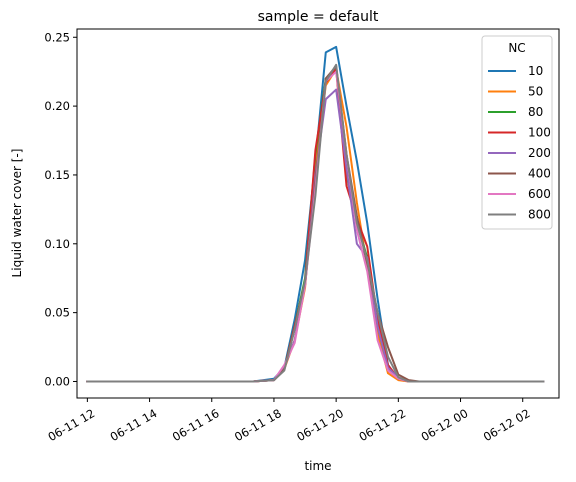 Image resolution: width=576 pixels, height=482 pixels. What do you see at coordinates (519, 143) in the screenshot?
I see `legend-entries: 10 50 80 100 200 400 600 800` at bounding box center [519, 143].